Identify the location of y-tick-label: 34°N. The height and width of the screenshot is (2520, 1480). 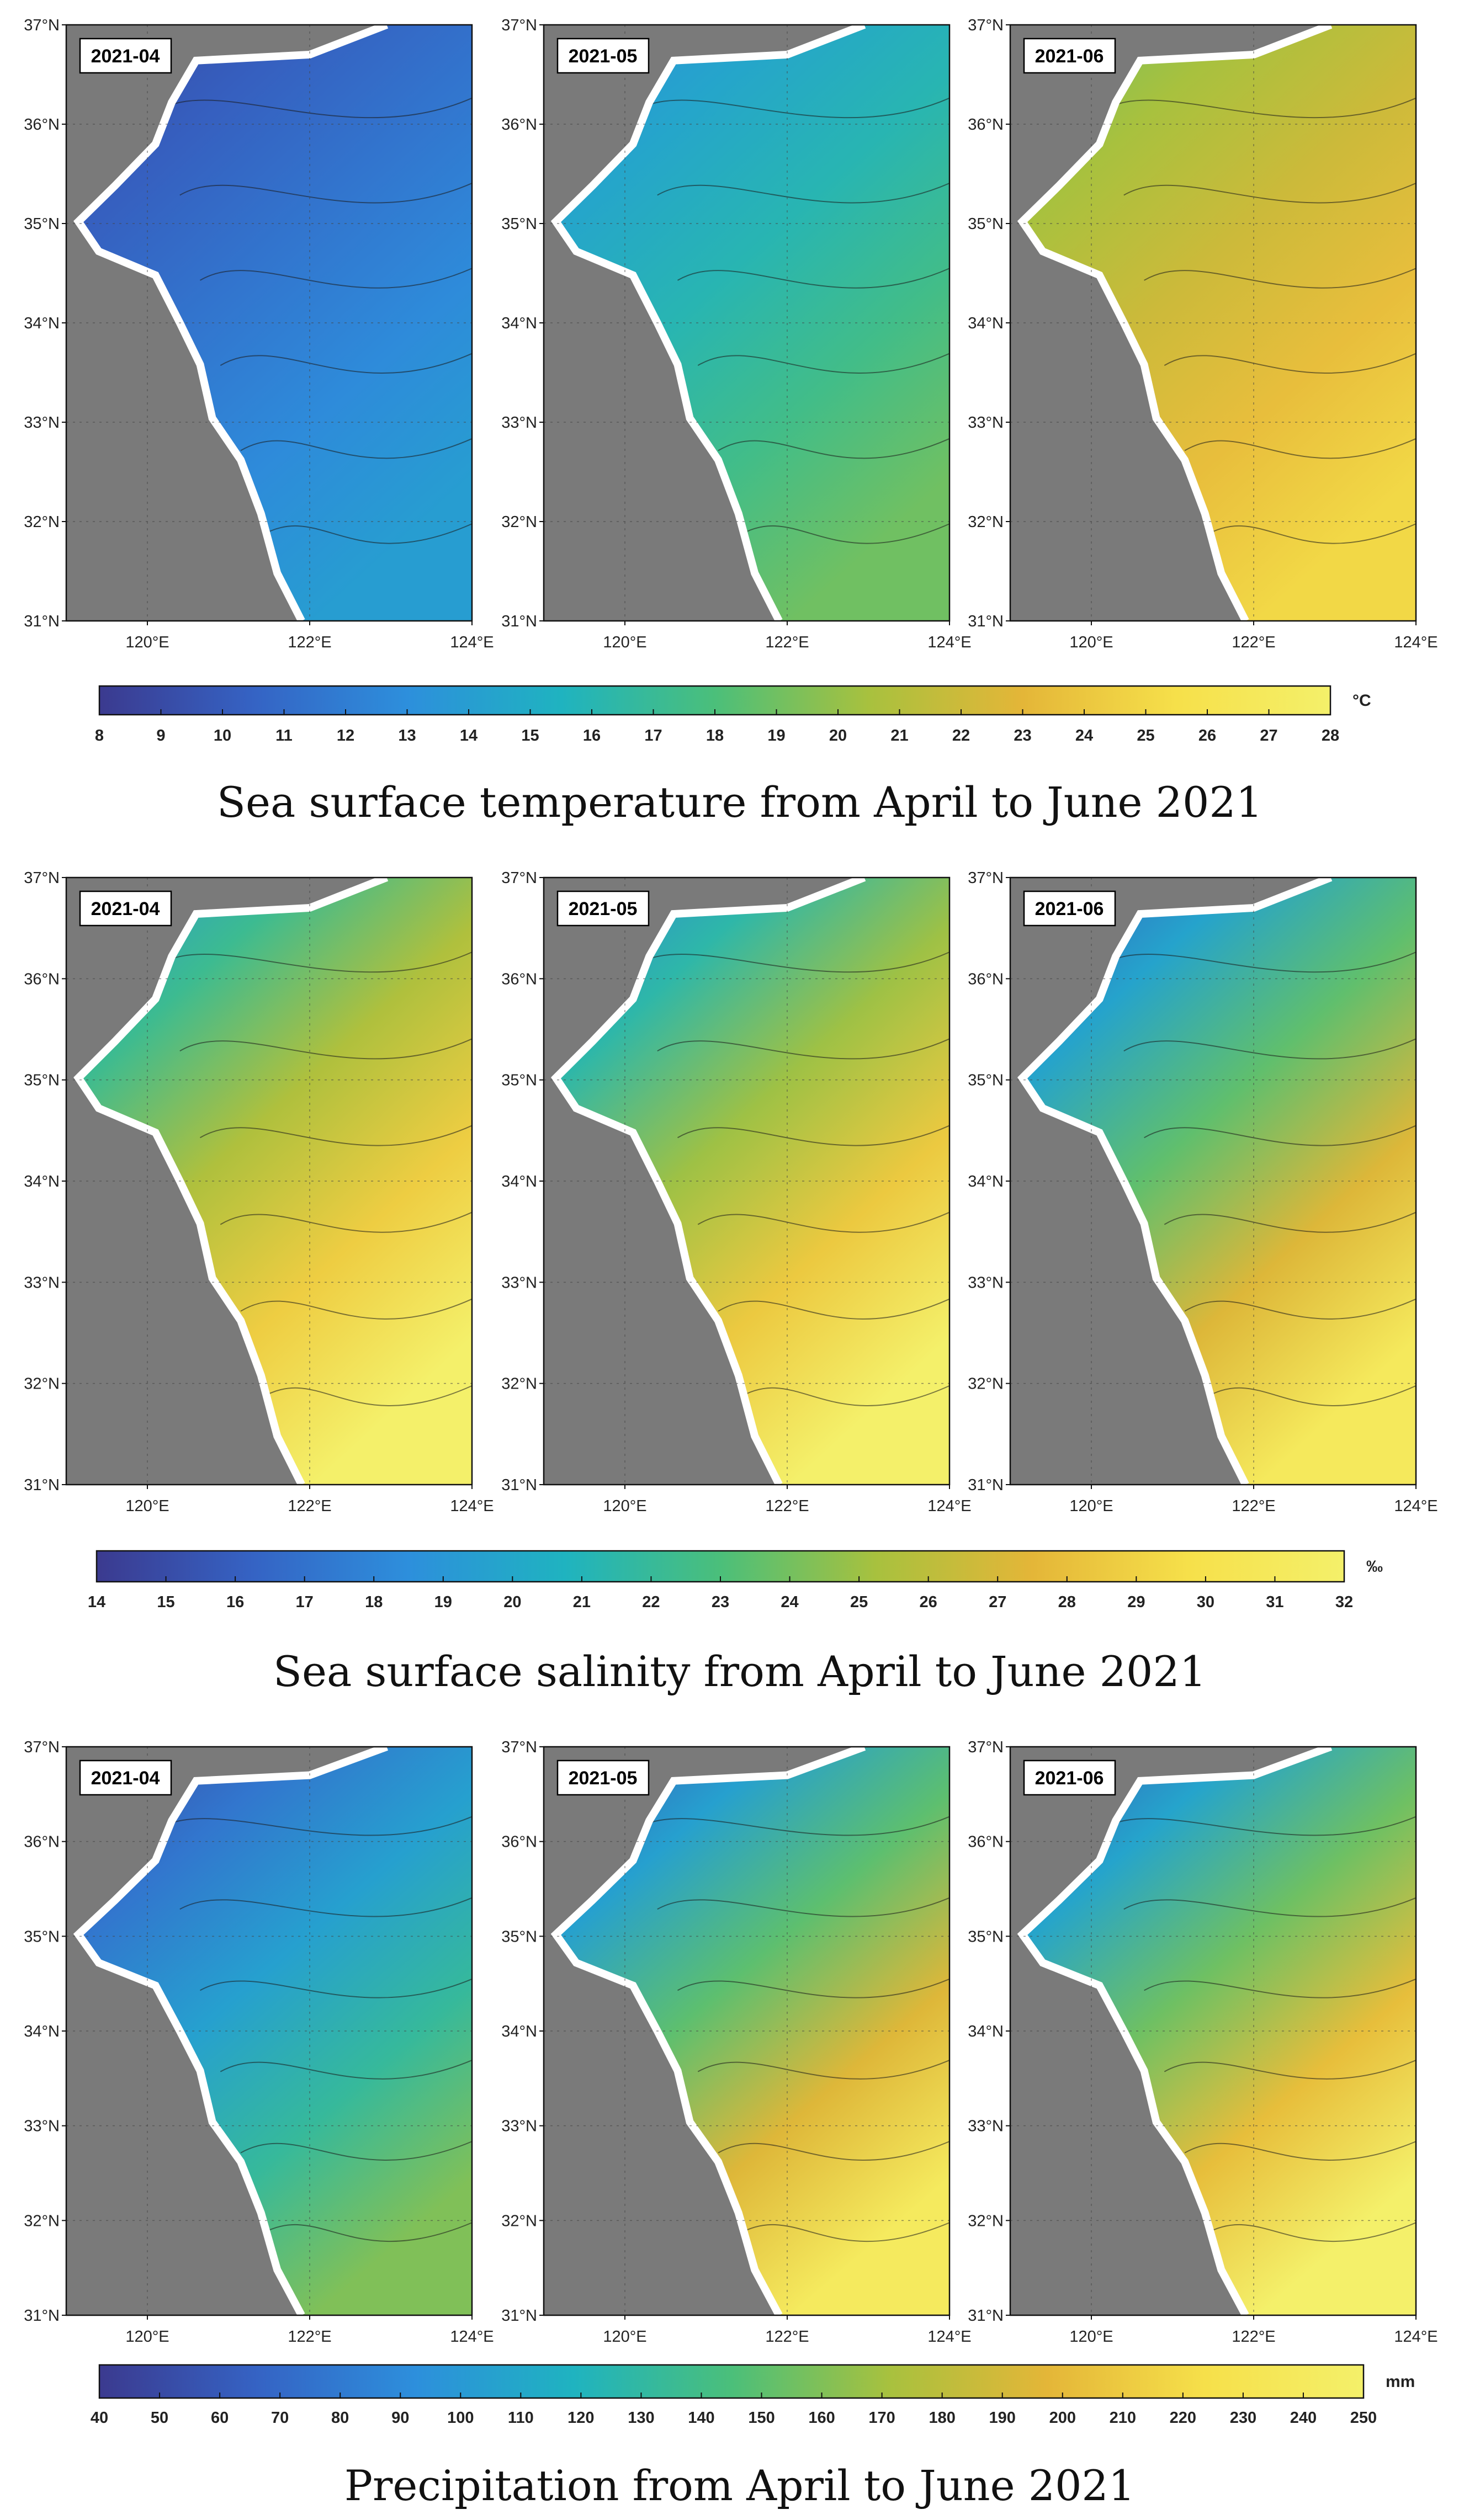
(42, 323).